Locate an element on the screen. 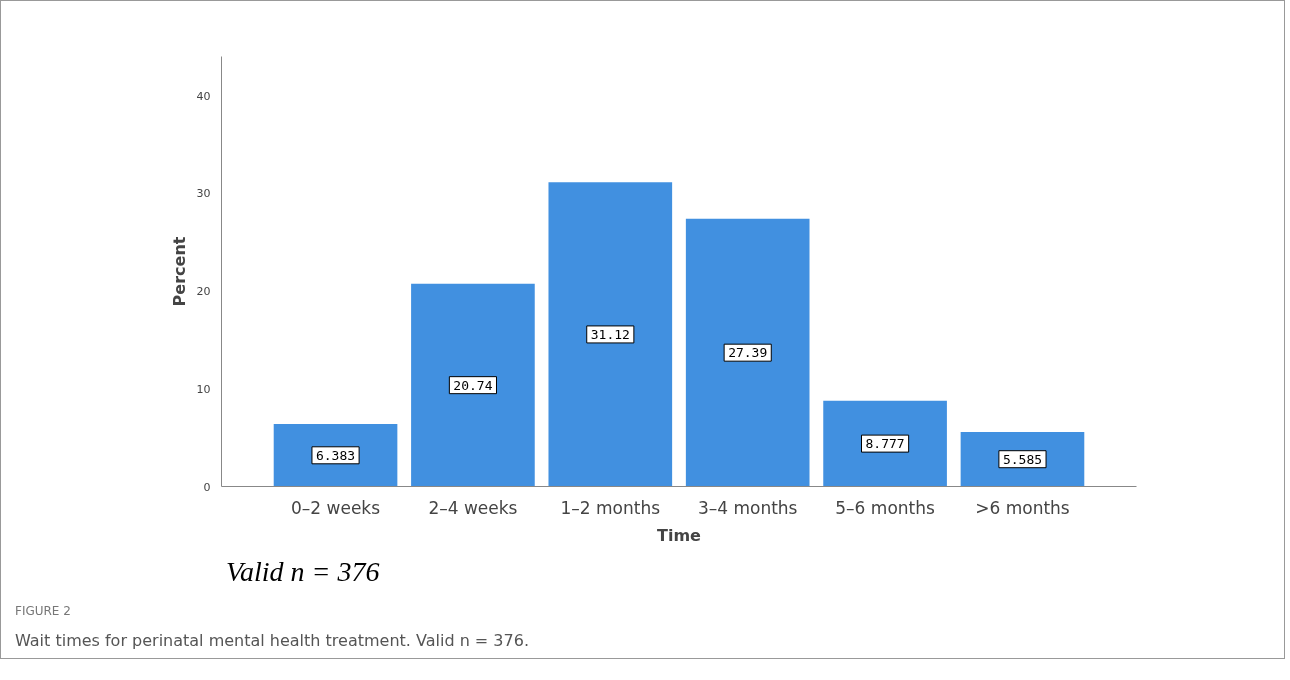 The height and width of the screenshot is (680, 1290). x-tick-label: 0–2 weeks is located at coordinates (336, 507).